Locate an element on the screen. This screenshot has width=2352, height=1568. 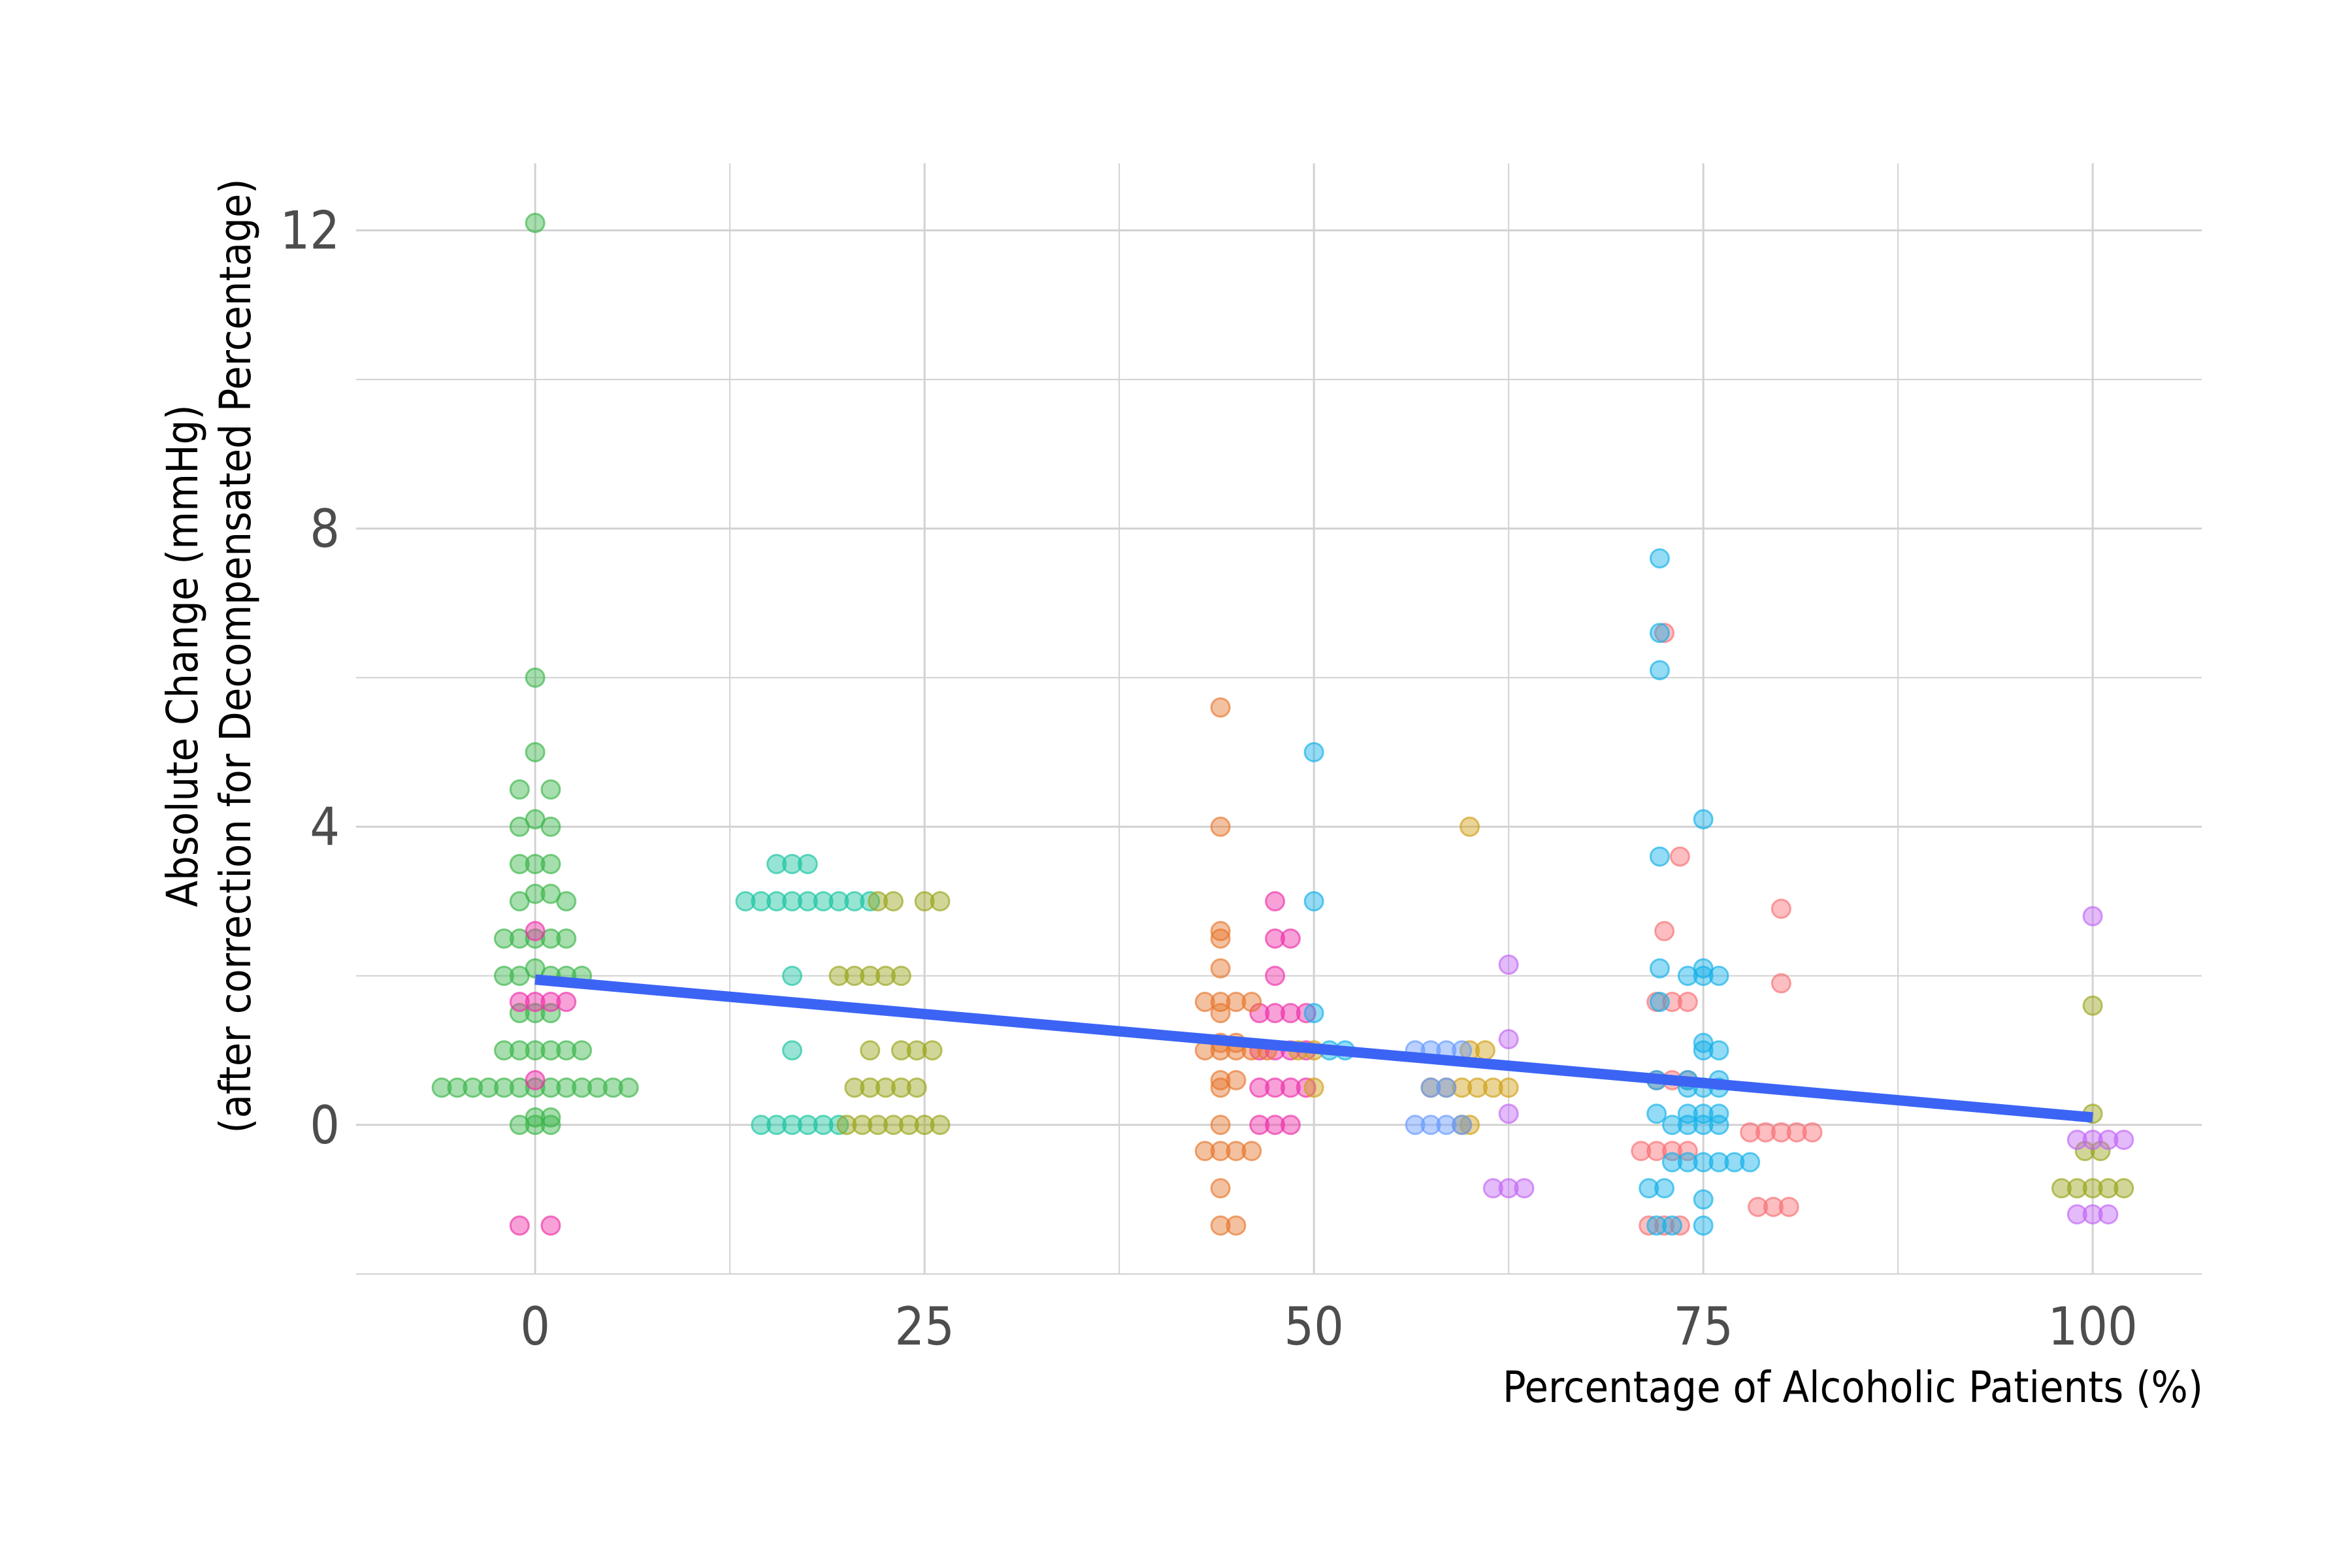
x-tick-label: 100 is located at coordinates (2092, 1326).